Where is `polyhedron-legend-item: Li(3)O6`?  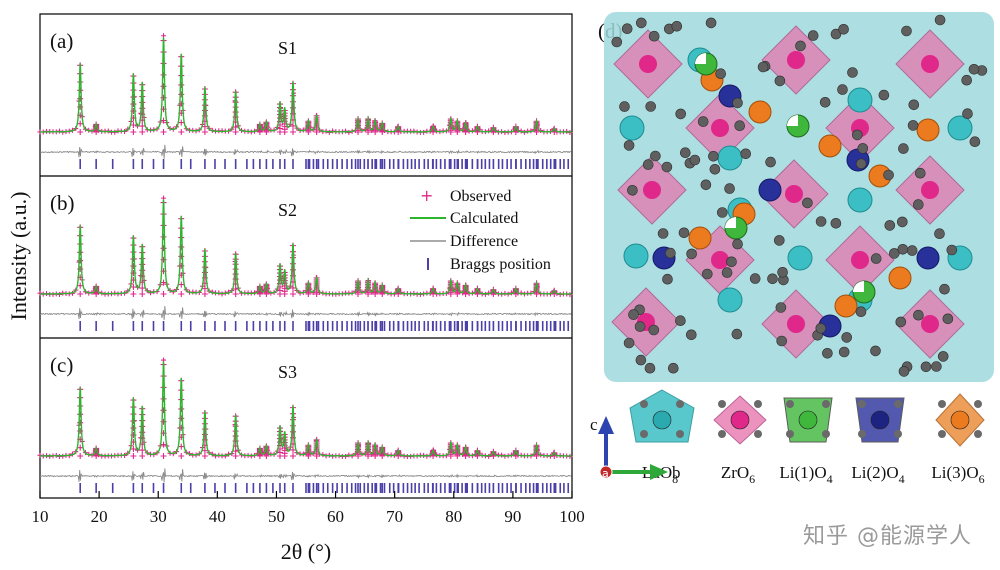
polyhedron-legend-item: Li(3)O6 is located at coordinates (958, 439).